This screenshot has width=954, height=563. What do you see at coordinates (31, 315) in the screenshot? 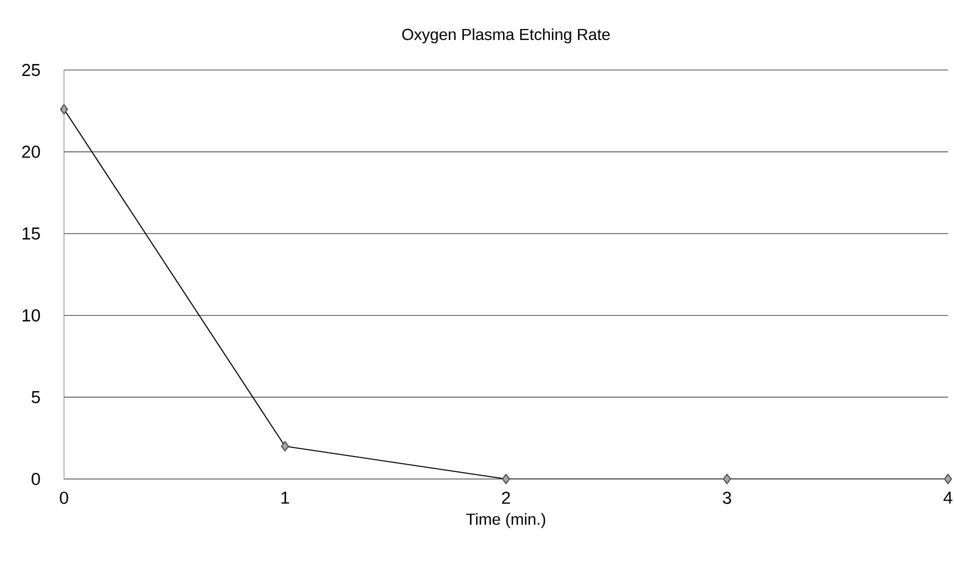
I see `y-tick-label: 10` at bounding box center [31, 315].